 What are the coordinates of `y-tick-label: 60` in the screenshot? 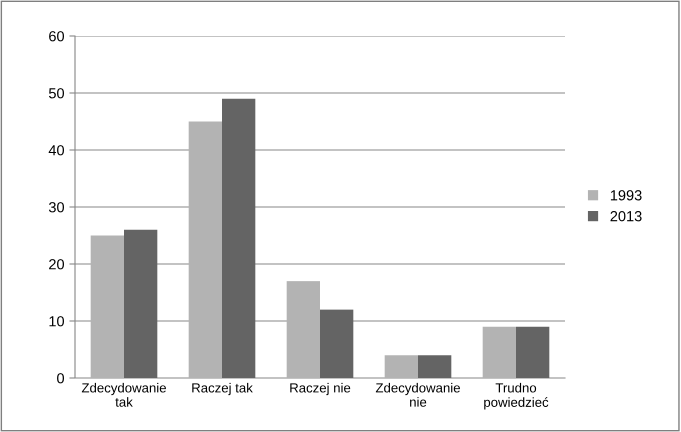 It's located at (56, 36).